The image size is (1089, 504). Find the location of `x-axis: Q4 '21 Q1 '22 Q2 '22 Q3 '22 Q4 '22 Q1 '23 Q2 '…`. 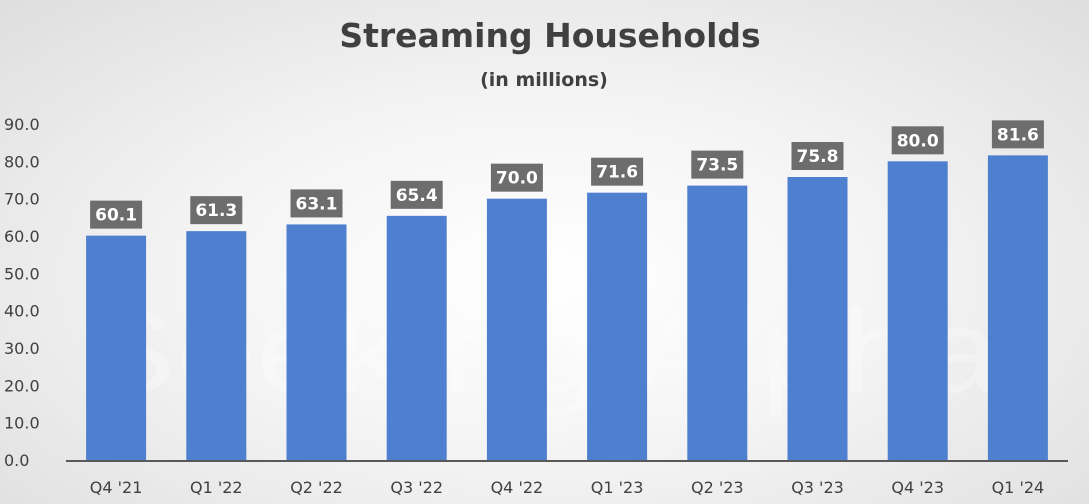

x-axis: Q4 '21 Q1 '22 Q2 '22 Q3 '22 Q4 '22 Q1 '23 Q2 '… is located at coordinates (567, 487).